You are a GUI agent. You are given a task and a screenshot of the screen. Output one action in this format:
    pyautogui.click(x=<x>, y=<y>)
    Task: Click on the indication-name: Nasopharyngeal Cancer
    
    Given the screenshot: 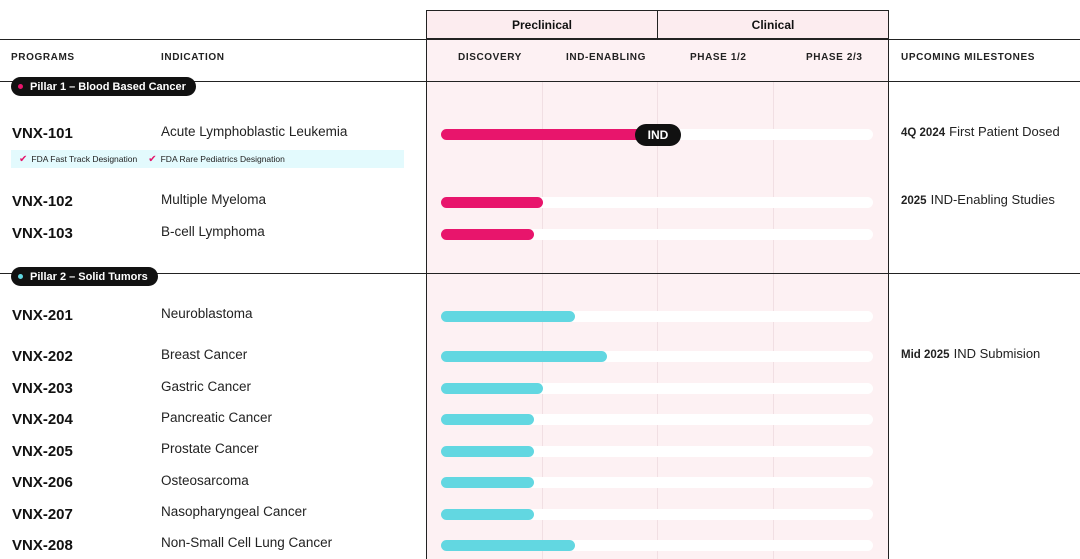 What is the action you would take?
    pyautogui.click(x=234, y=511)
    